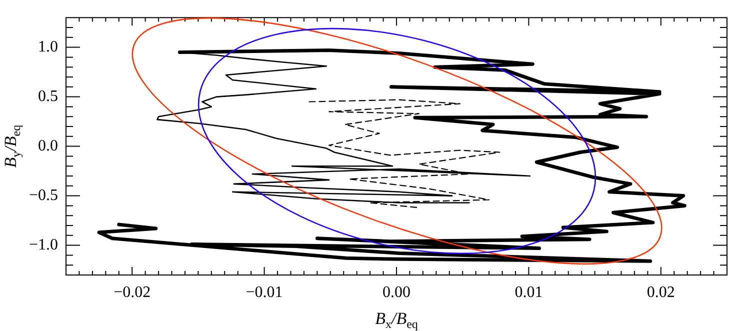 The image size is (747, 331). What do you see at coordinates (48, 97) in the screenshot?
I see `y-tick-label: 0.5` at bounding box center [48, 97].